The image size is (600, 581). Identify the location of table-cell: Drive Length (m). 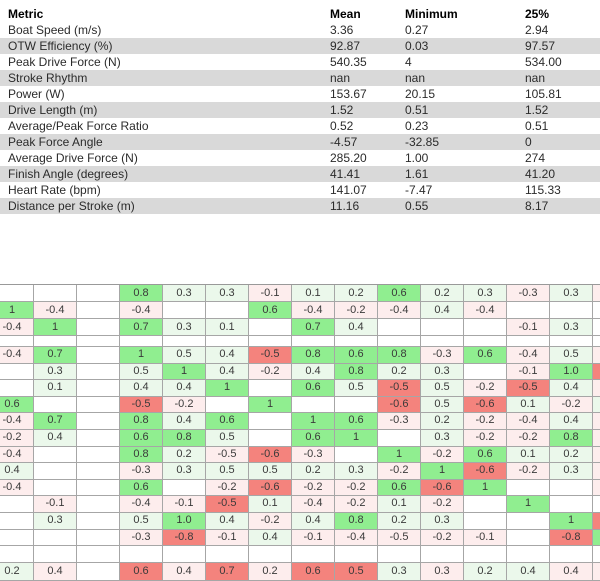
(53, 110).